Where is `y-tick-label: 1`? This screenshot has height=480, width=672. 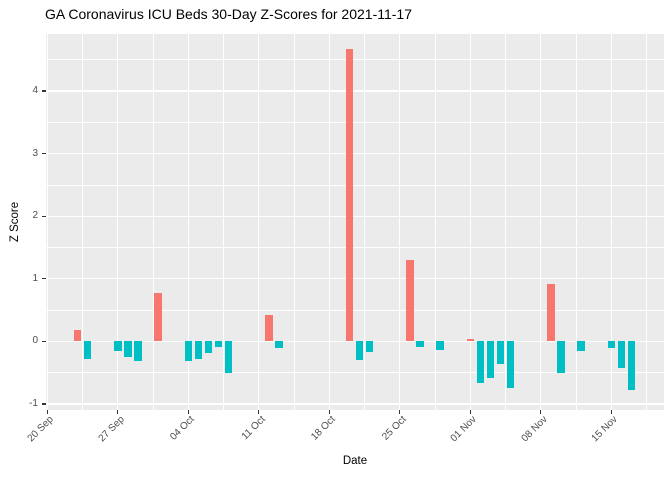 y-tick-label: 1 is located at coordinates (35, 278).